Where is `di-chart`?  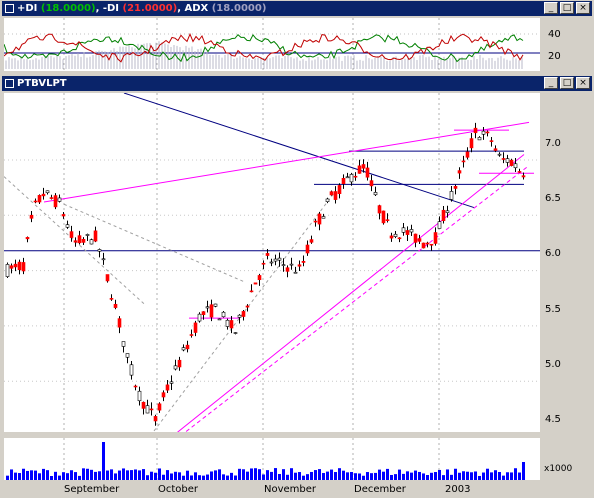 di-chart is located at coordinates (271, 44).